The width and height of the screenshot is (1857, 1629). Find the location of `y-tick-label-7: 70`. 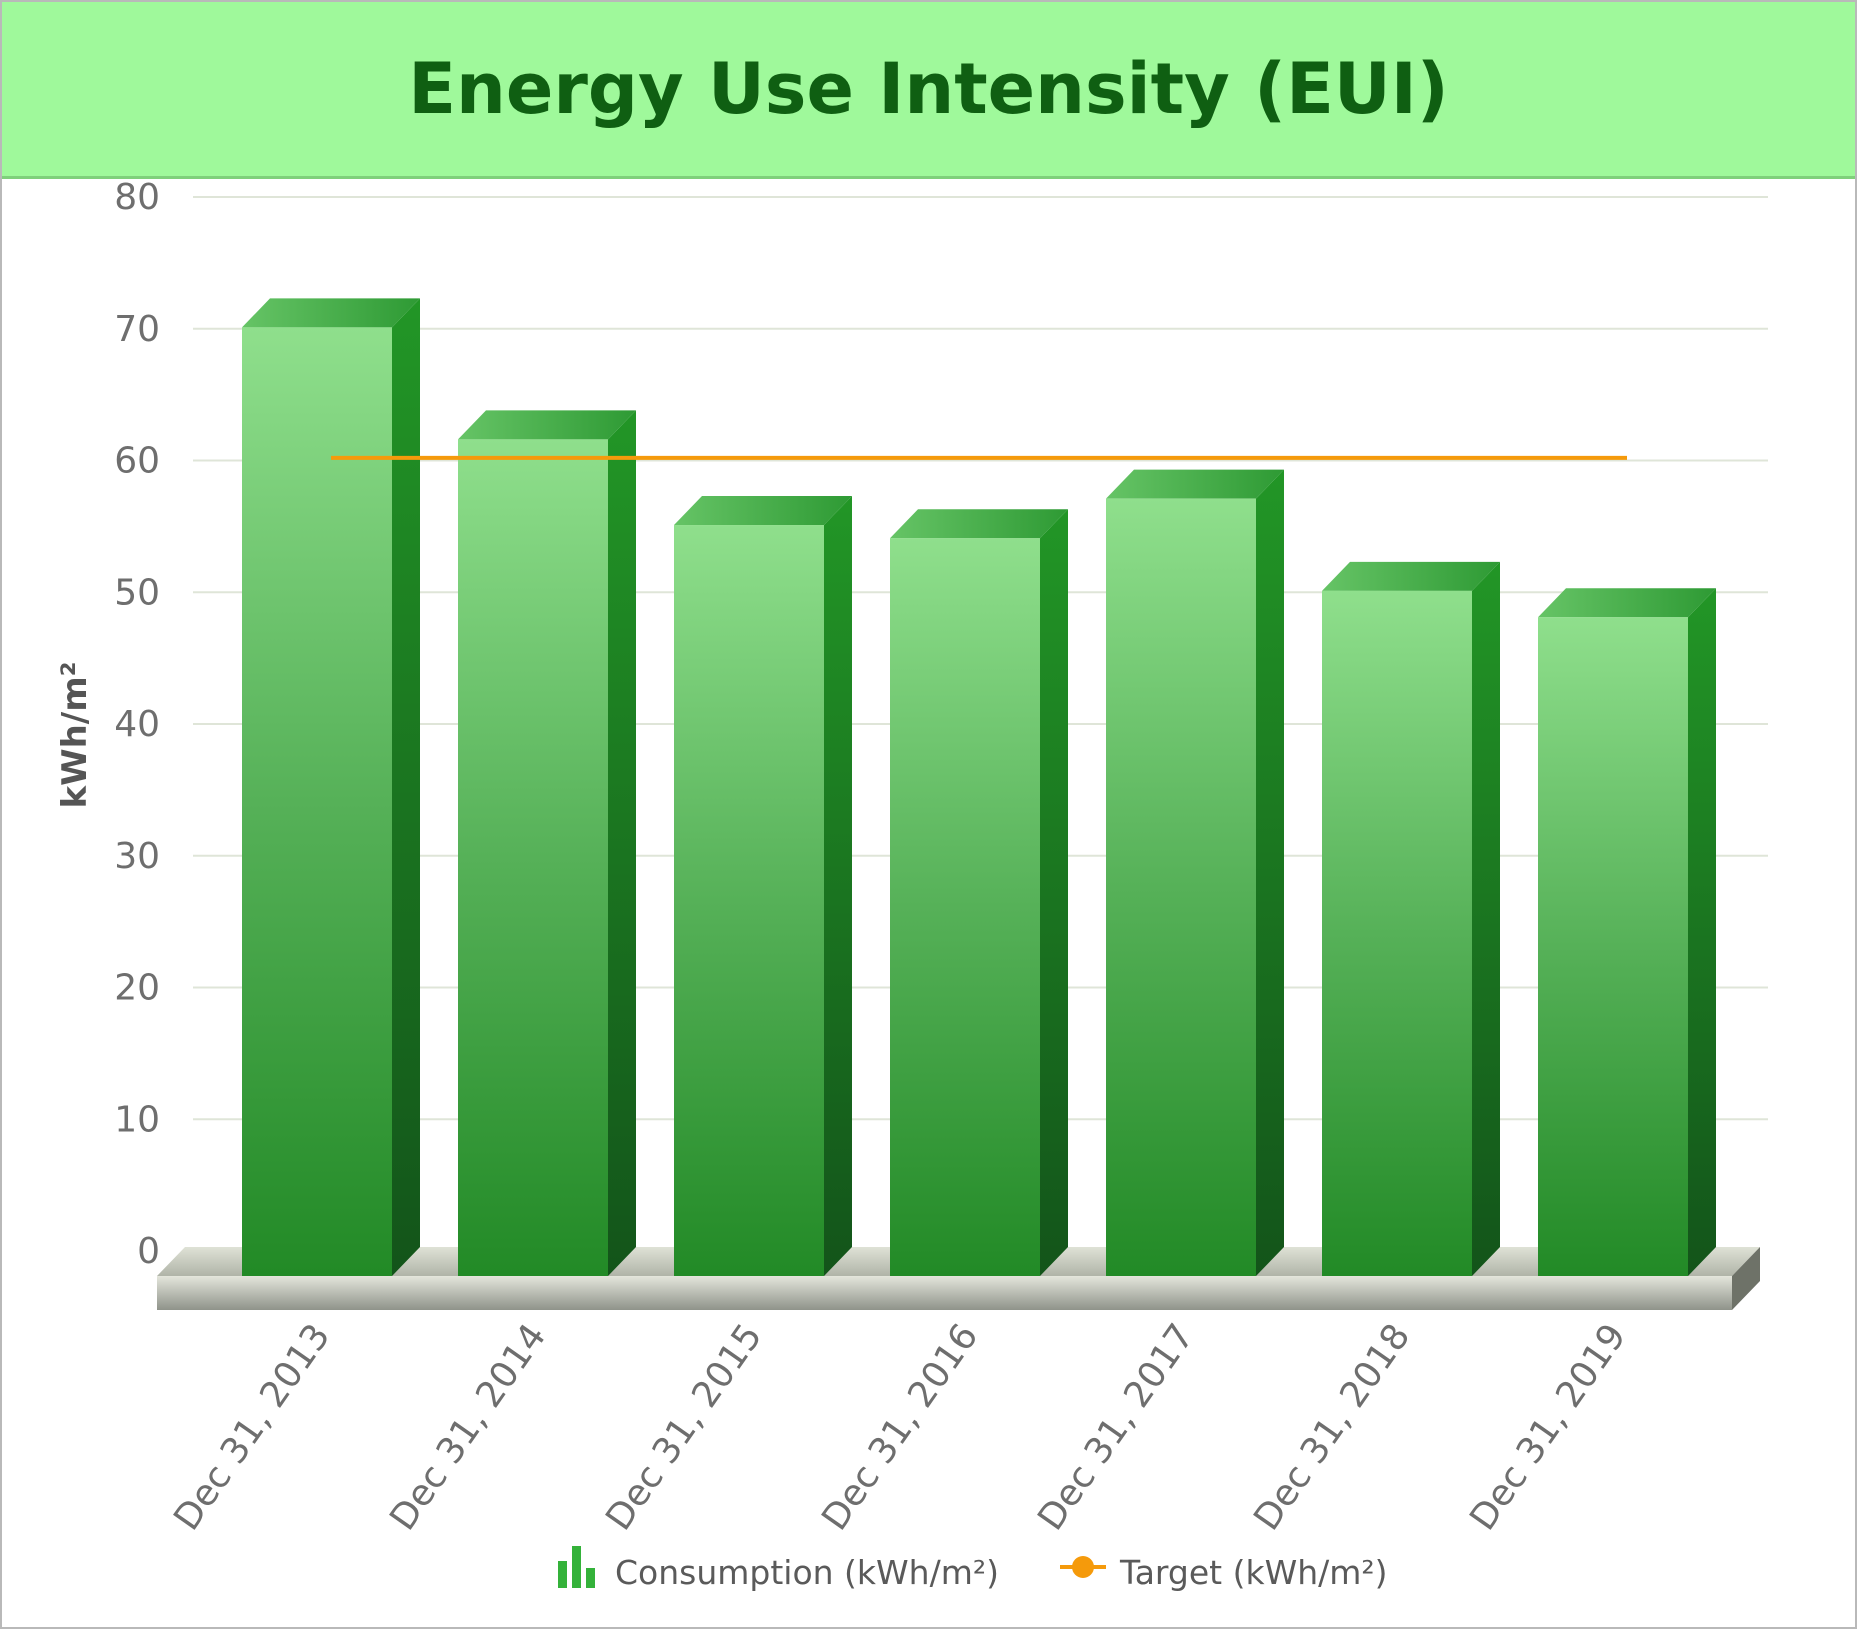

y-tick-label-7: 70 is located at coordinates (137, 329).